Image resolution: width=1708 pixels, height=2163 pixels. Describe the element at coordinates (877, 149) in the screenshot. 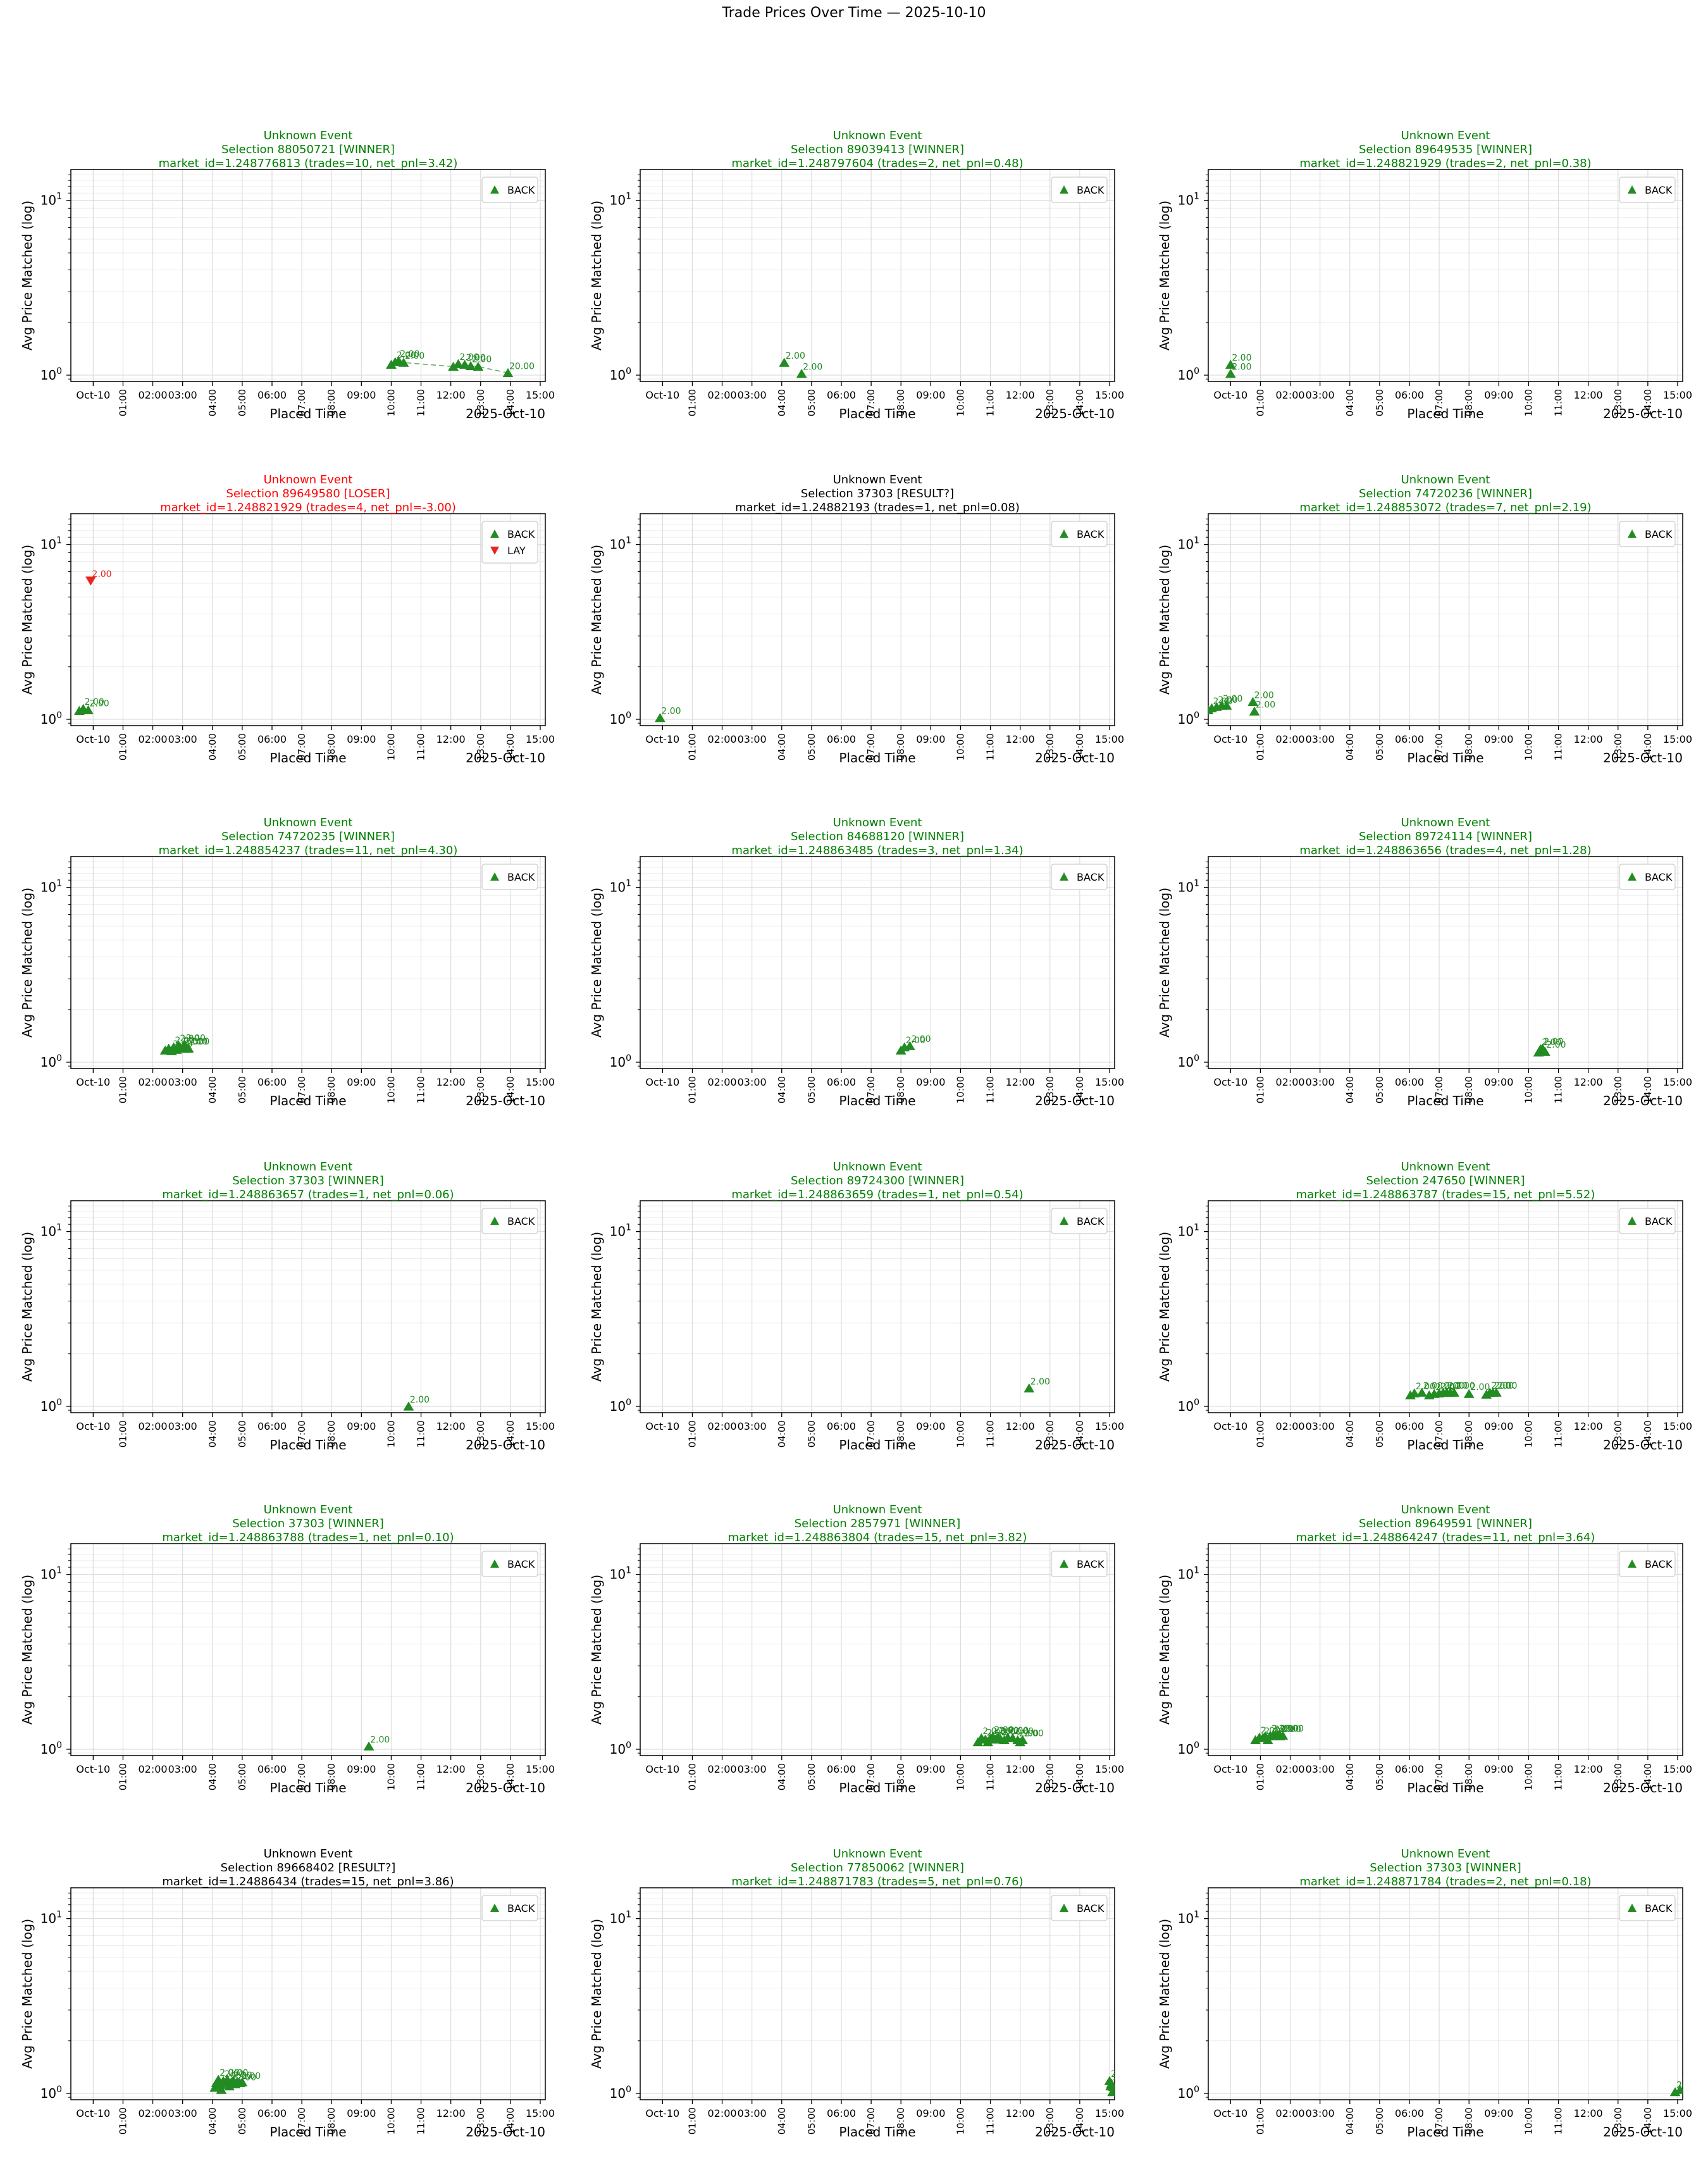

I see `subplot-title-line: Selection 89039413 [WINNER]` at that location.